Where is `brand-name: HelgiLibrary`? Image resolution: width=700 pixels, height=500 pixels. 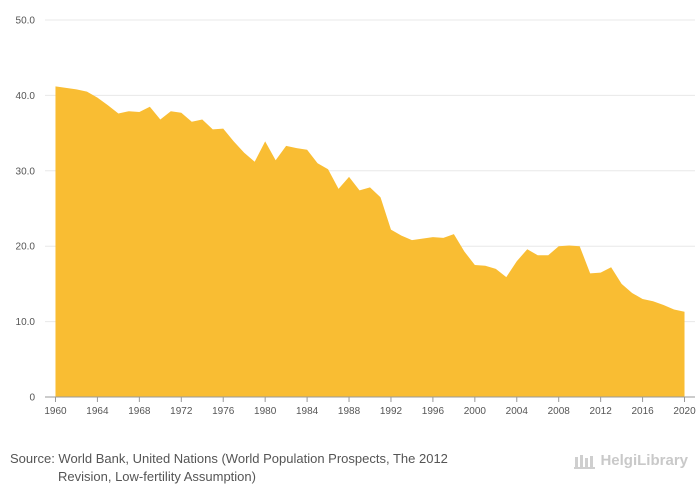
brand-name: HelgiLibrary is located at coordinates (644, 460).